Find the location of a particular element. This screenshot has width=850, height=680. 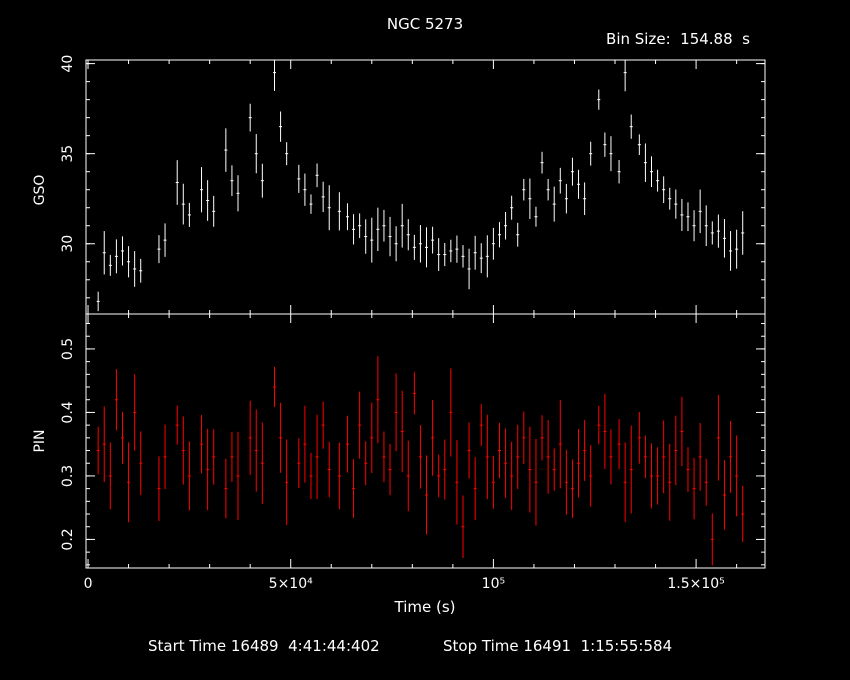

pin-ytick-label: 0.5 is located at coordinates (68, 349).